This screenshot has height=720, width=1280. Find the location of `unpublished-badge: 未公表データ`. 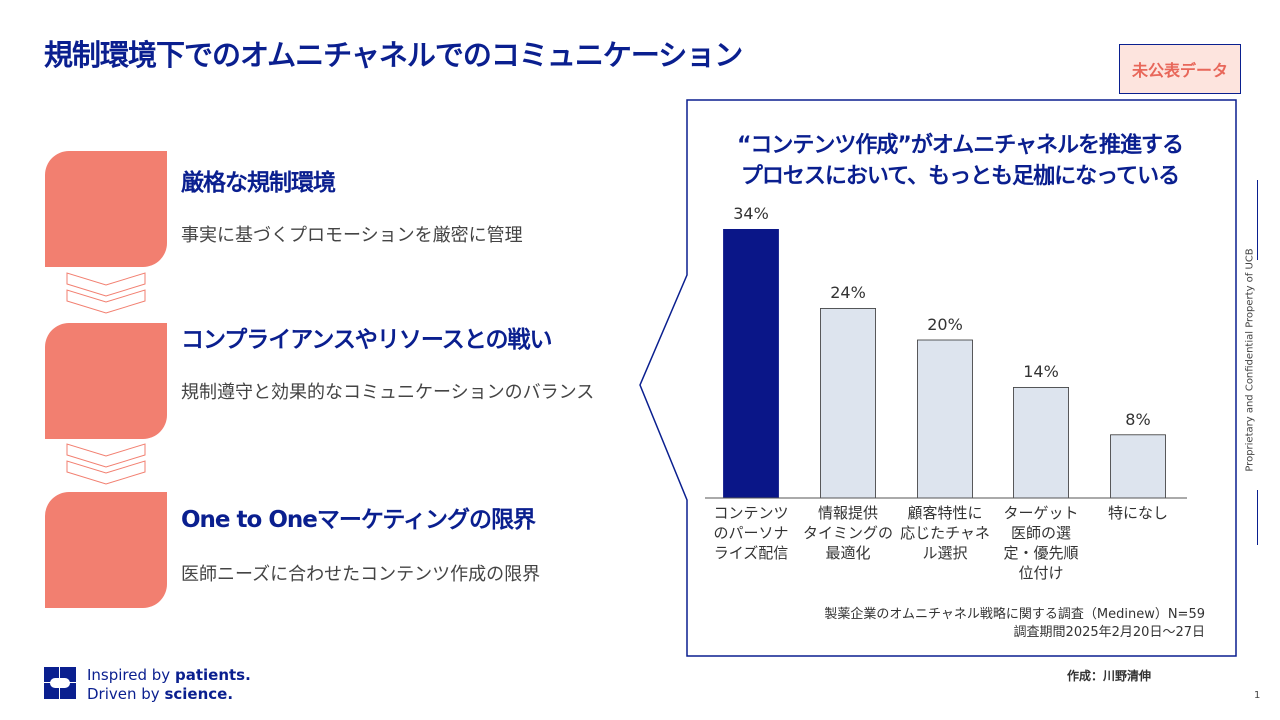

unpublished-badge: 未公表データ is located at coordinates (1180, 69).